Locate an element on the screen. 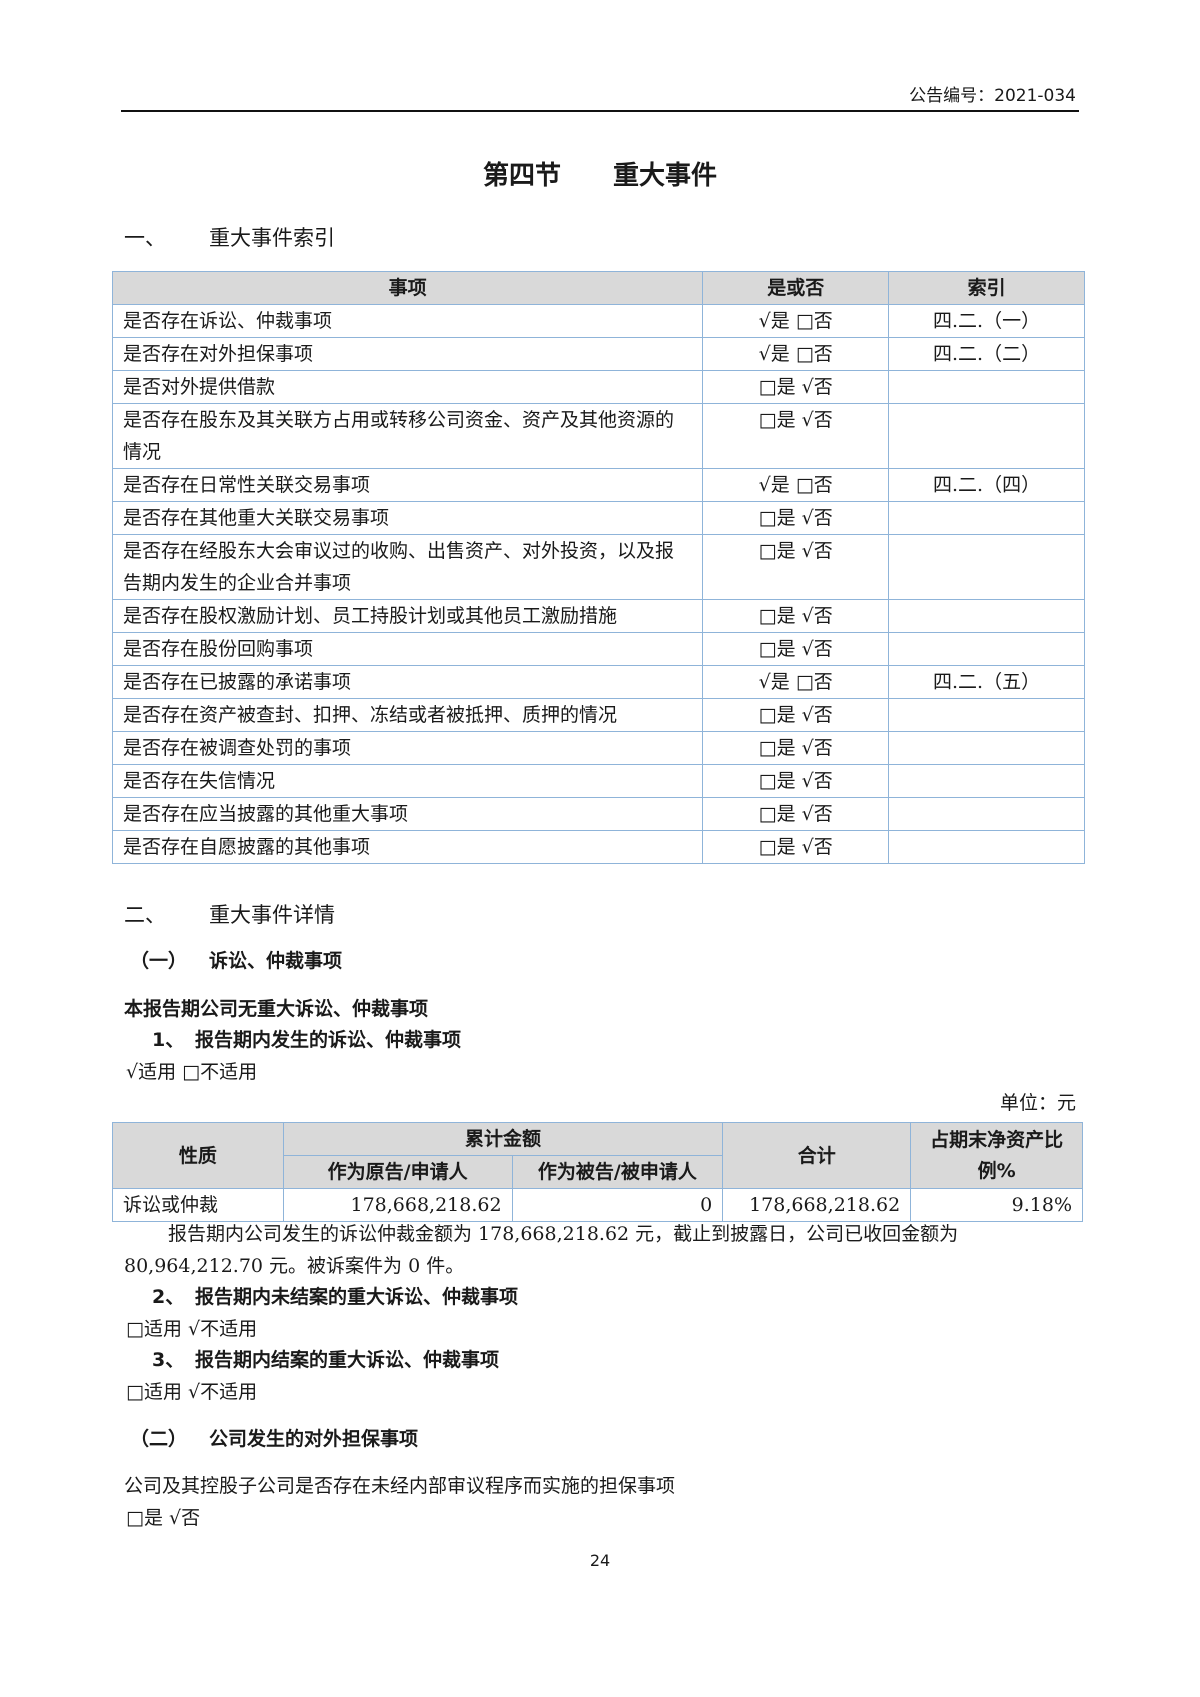 The image size is (1200, 1697). table-row: 是否存在应当披露的其他重大事项 □是 √否 is located at coordinates (598, 814).